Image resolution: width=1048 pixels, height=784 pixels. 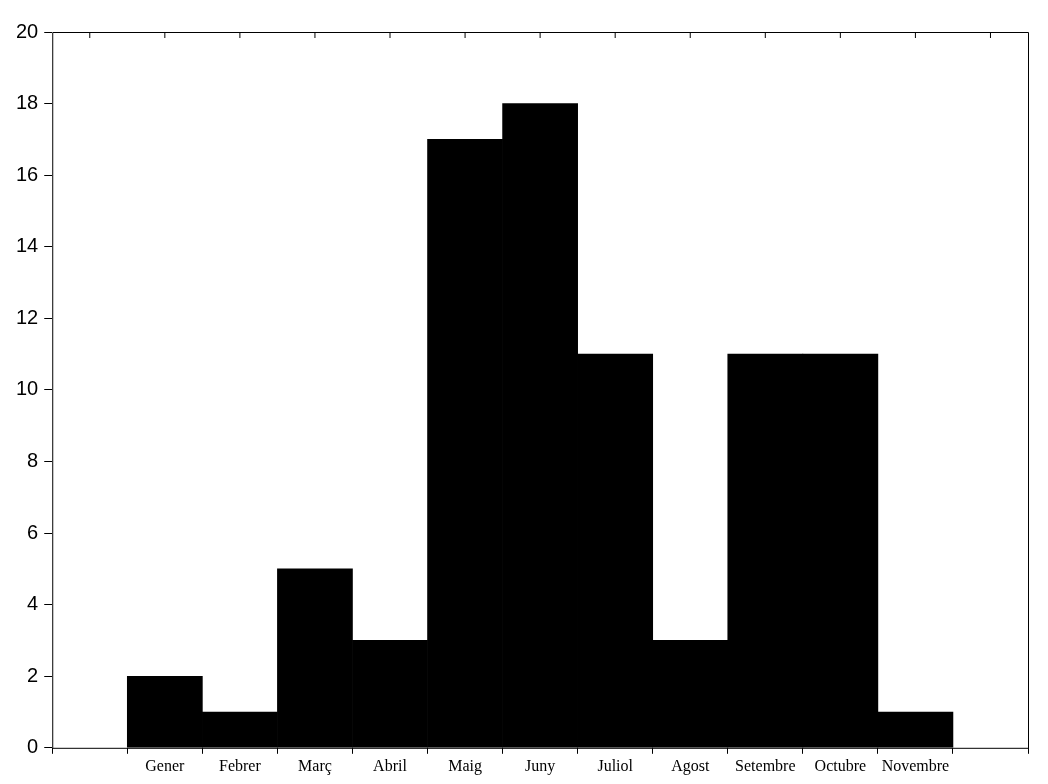 What do you see at coordinates (27, 173) in the screenshot?
I see `y-tick-label: 16` at bounding box center [27, 173].